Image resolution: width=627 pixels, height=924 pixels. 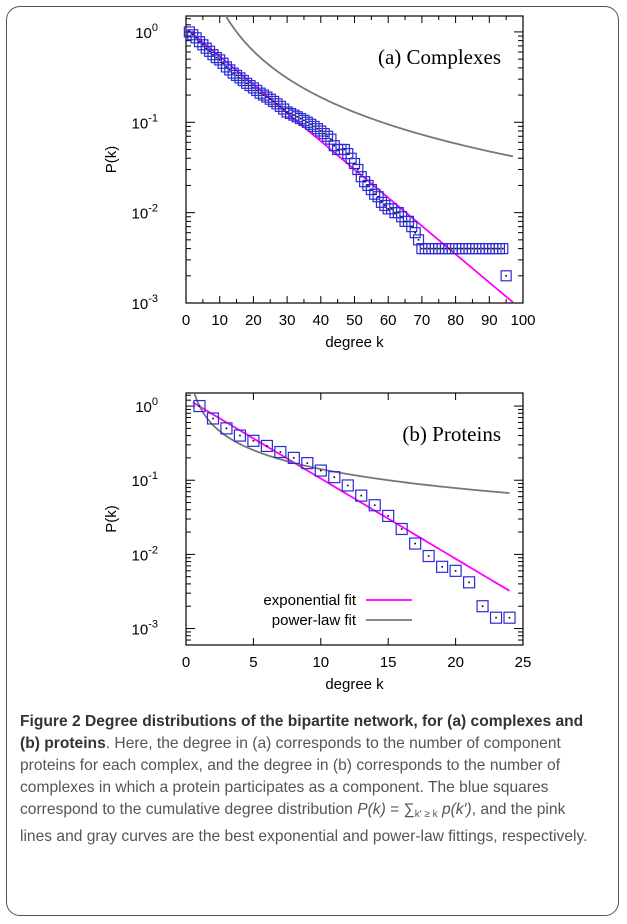 I want to click on x-axis-title: degree k, so click(x=354, y=684).